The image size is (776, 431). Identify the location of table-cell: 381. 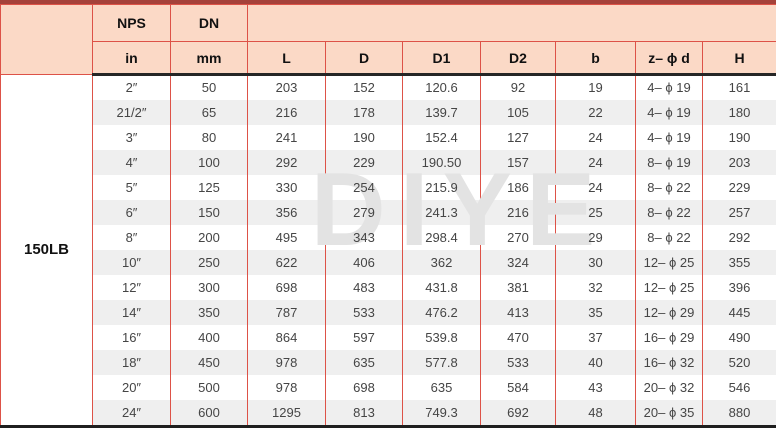
(518, 287).